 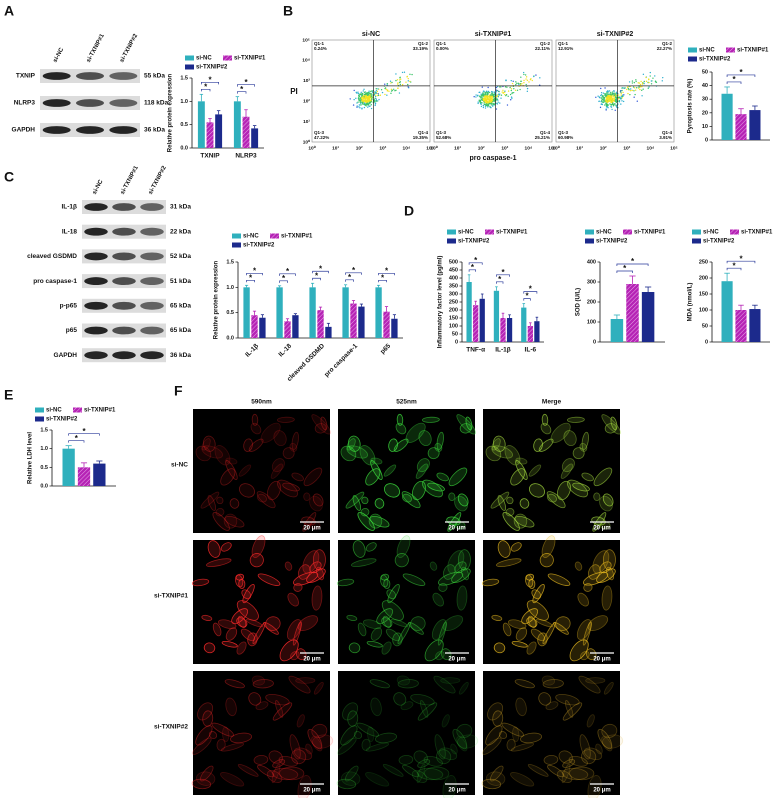 I want to click on y-tick-label: 1.5, so click(x=230, y=262).